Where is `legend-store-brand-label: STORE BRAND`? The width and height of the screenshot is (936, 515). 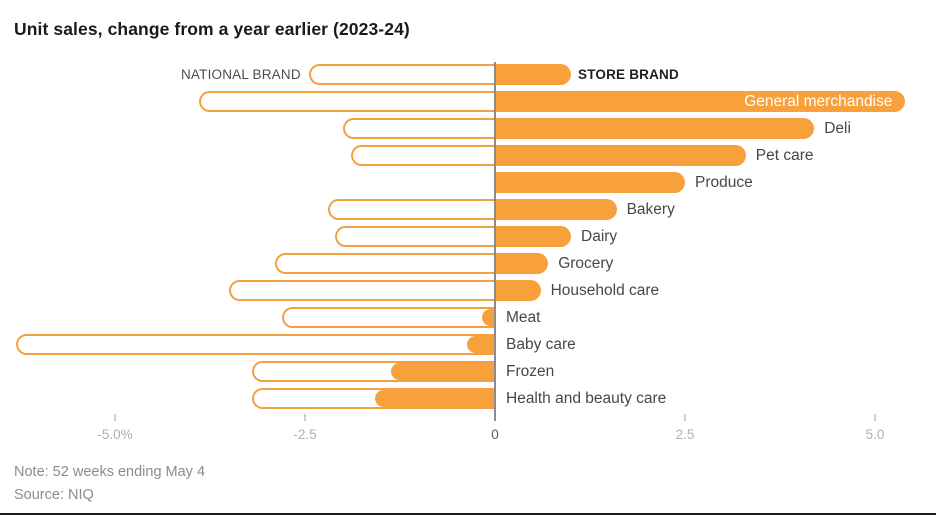
legend-store-brand-label: STORE BRAND is located at coordinates (628, 74).